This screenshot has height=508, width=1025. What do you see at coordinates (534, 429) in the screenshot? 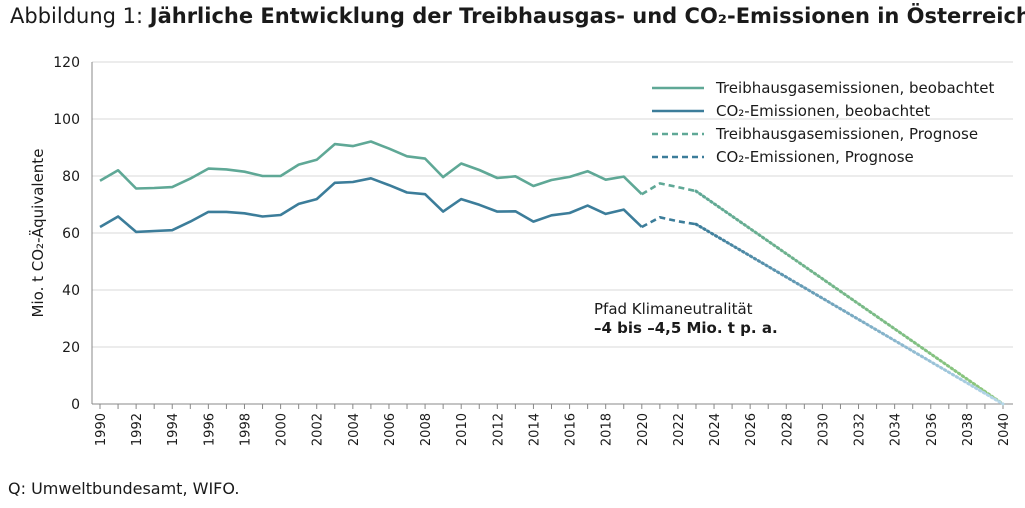
I see `x-tick-label: 2014` at bounding box center [534, 429].